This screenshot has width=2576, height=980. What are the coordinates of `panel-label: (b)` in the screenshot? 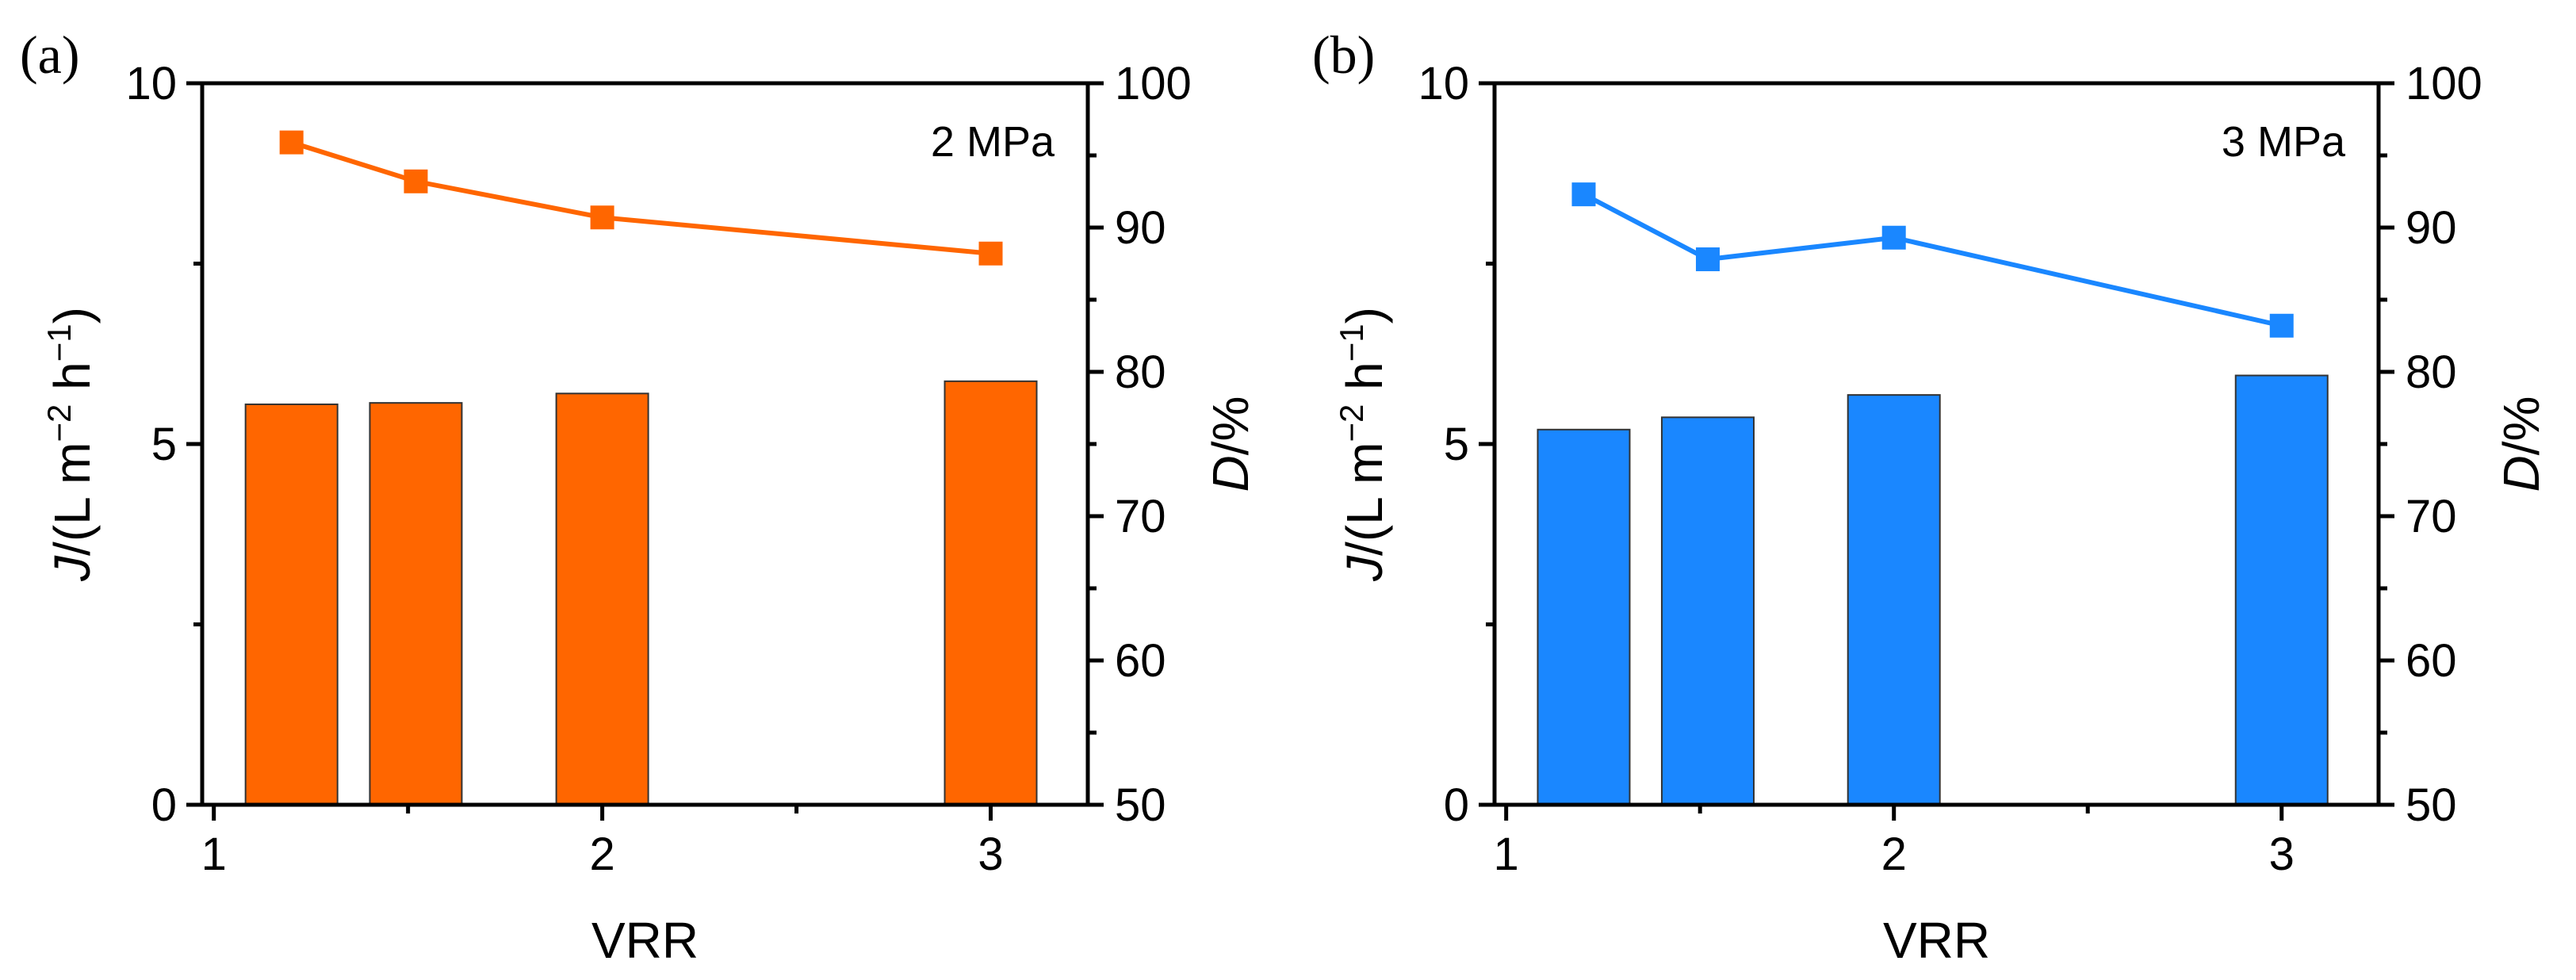 It's located at (1343, 55).